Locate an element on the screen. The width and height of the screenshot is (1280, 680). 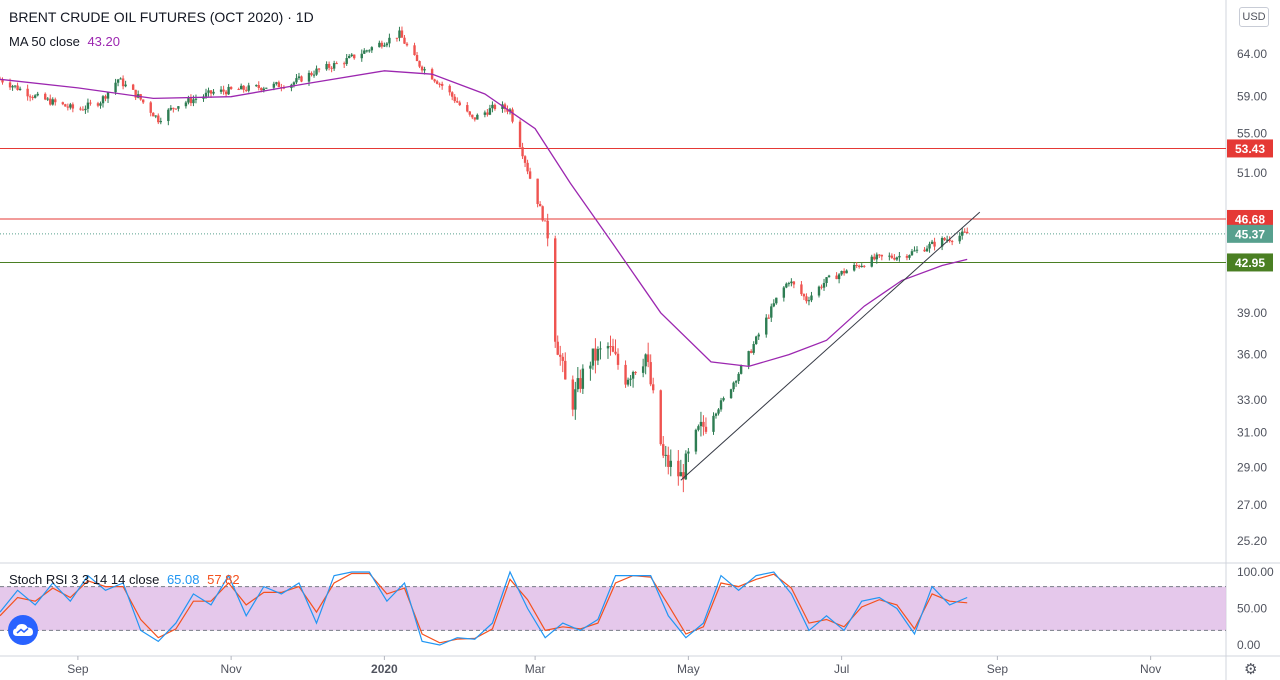
price-tick-6: 33.00 is located at coordinates (1252, 400).